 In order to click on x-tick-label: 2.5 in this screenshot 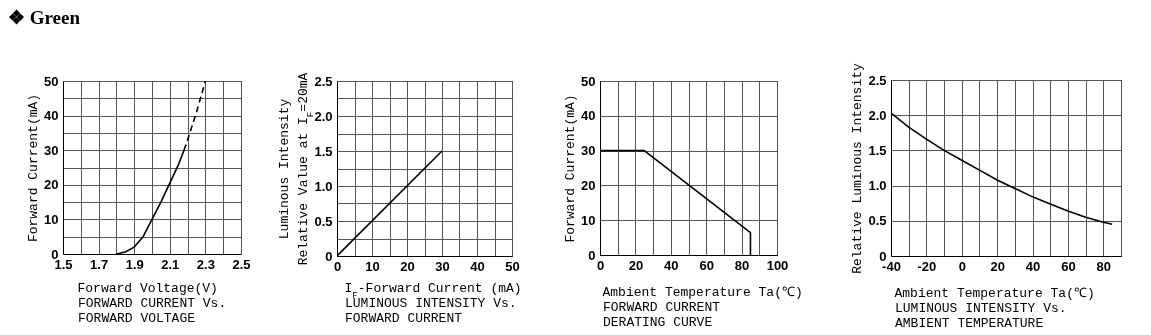, I will do `click(241, 264)`.